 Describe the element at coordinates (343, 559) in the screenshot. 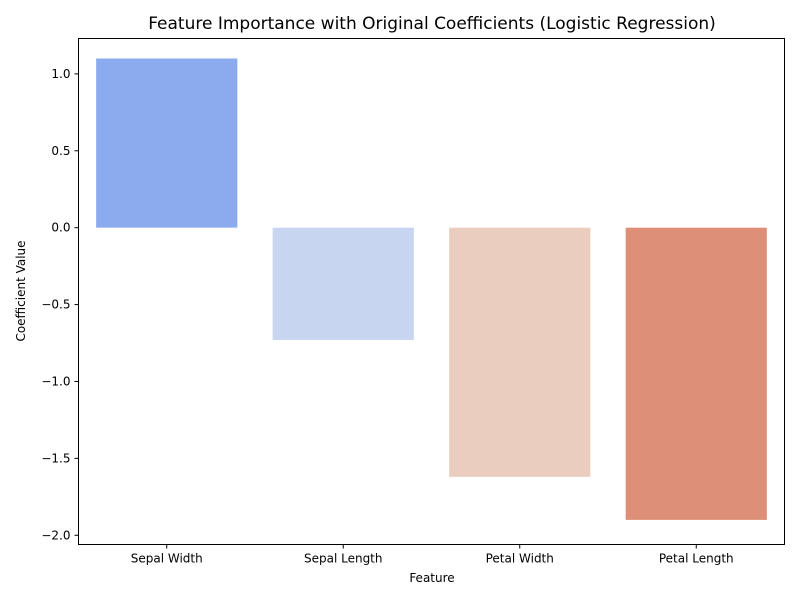

I see `x-tick-label: Sepal Length` at that location.